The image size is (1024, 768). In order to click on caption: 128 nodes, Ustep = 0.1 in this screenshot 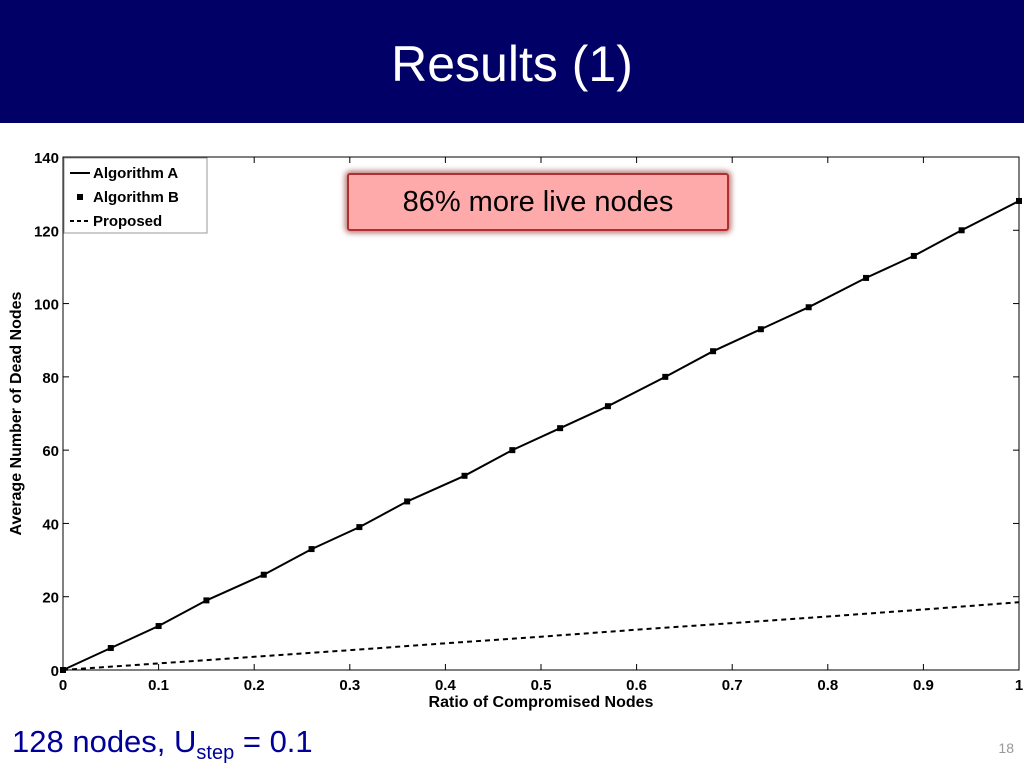, I will do `click(162, 743)`.